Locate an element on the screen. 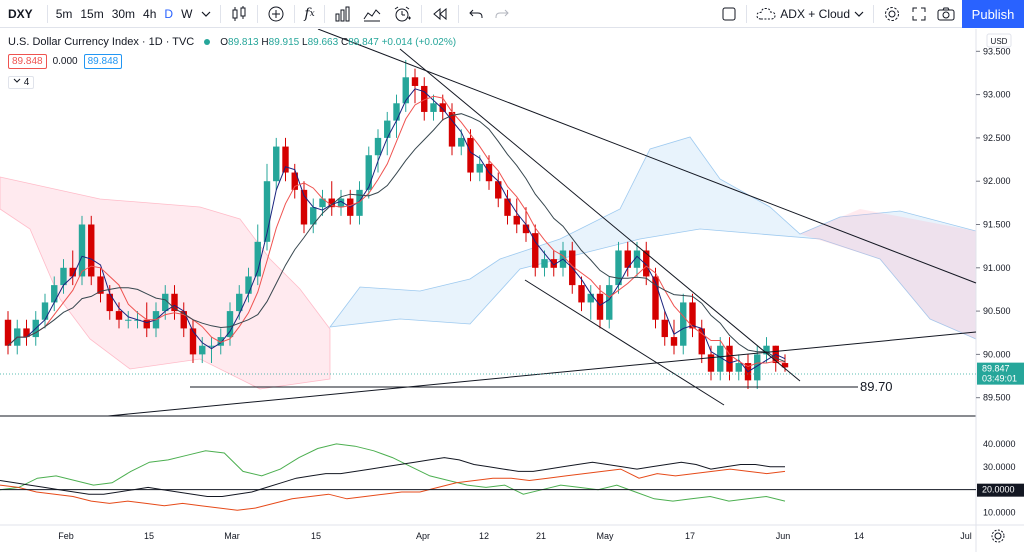 This screenshot has height=552, width=1024. interval-d: D is located at coordinates (169, 13).